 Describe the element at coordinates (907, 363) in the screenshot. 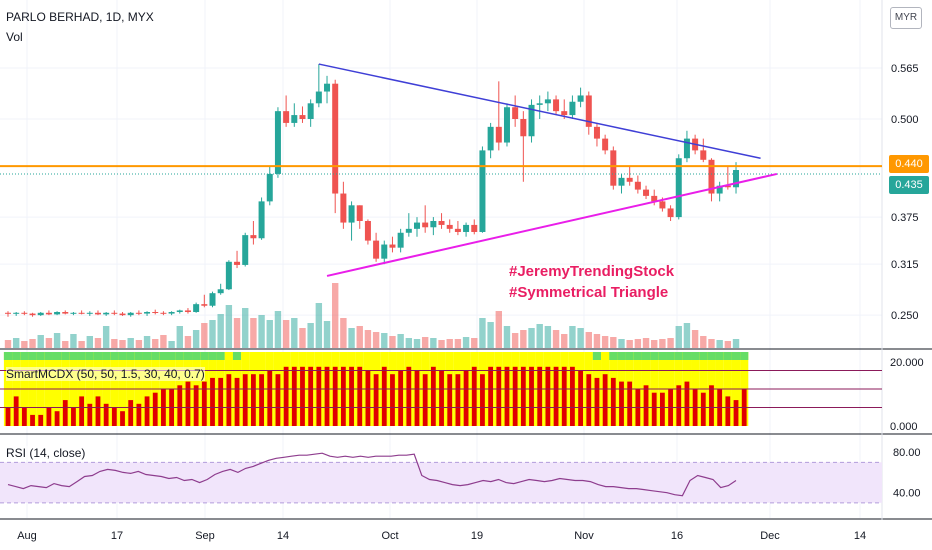

I see `smartmcdx-tick-label: 20.000` at that location.